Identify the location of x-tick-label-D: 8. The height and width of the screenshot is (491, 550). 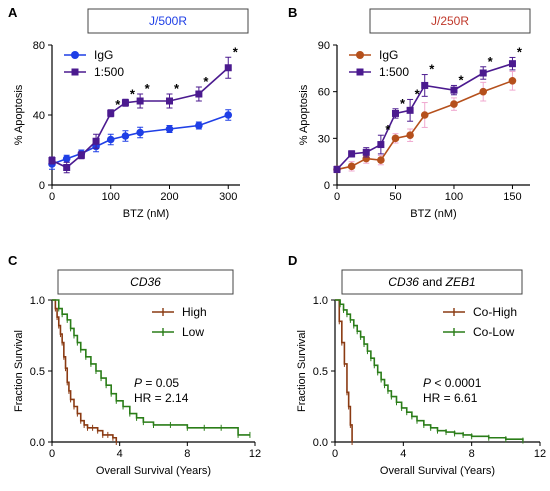
(472, 454).